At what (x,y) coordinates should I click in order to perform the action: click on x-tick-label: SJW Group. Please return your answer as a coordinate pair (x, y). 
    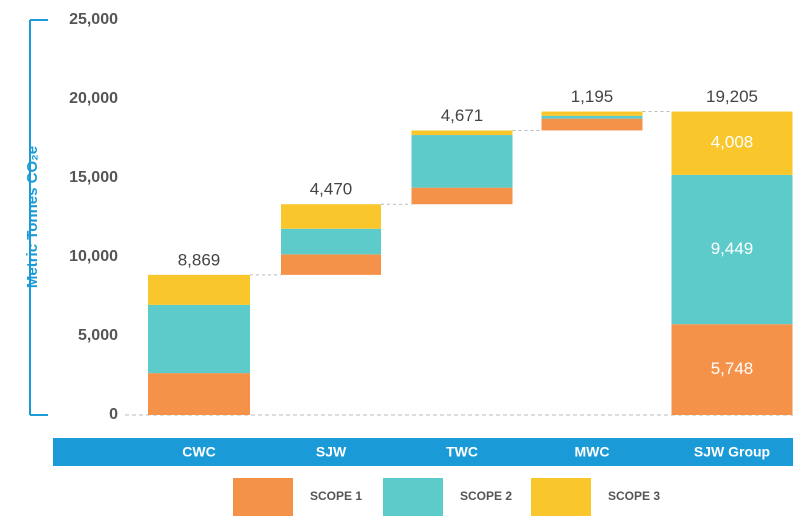
    Looking at the image, I should click on (732, 452).